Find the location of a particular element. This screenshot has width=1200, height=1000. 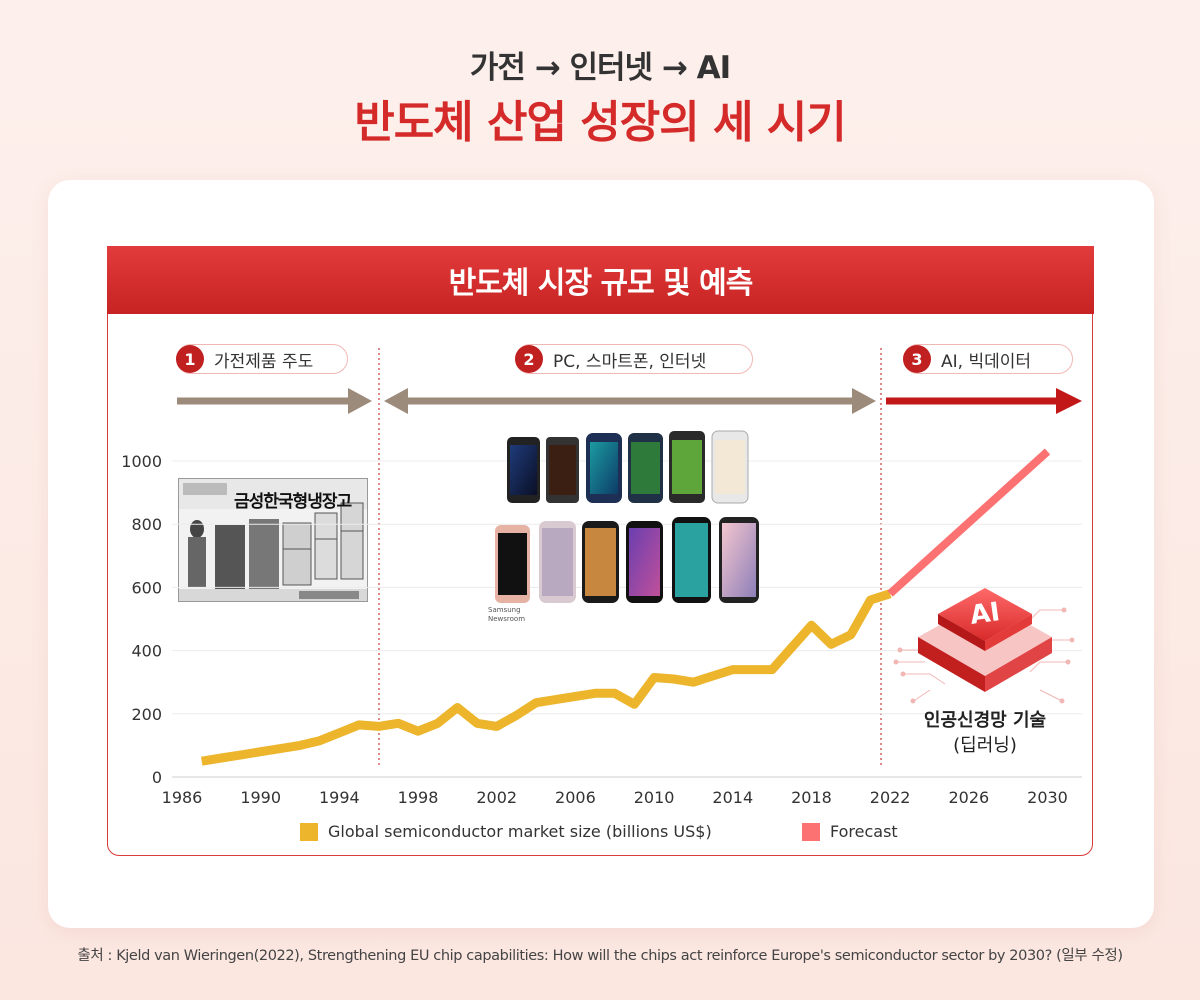

x-tick-label: 2002 is located at coordinates (496, 797).